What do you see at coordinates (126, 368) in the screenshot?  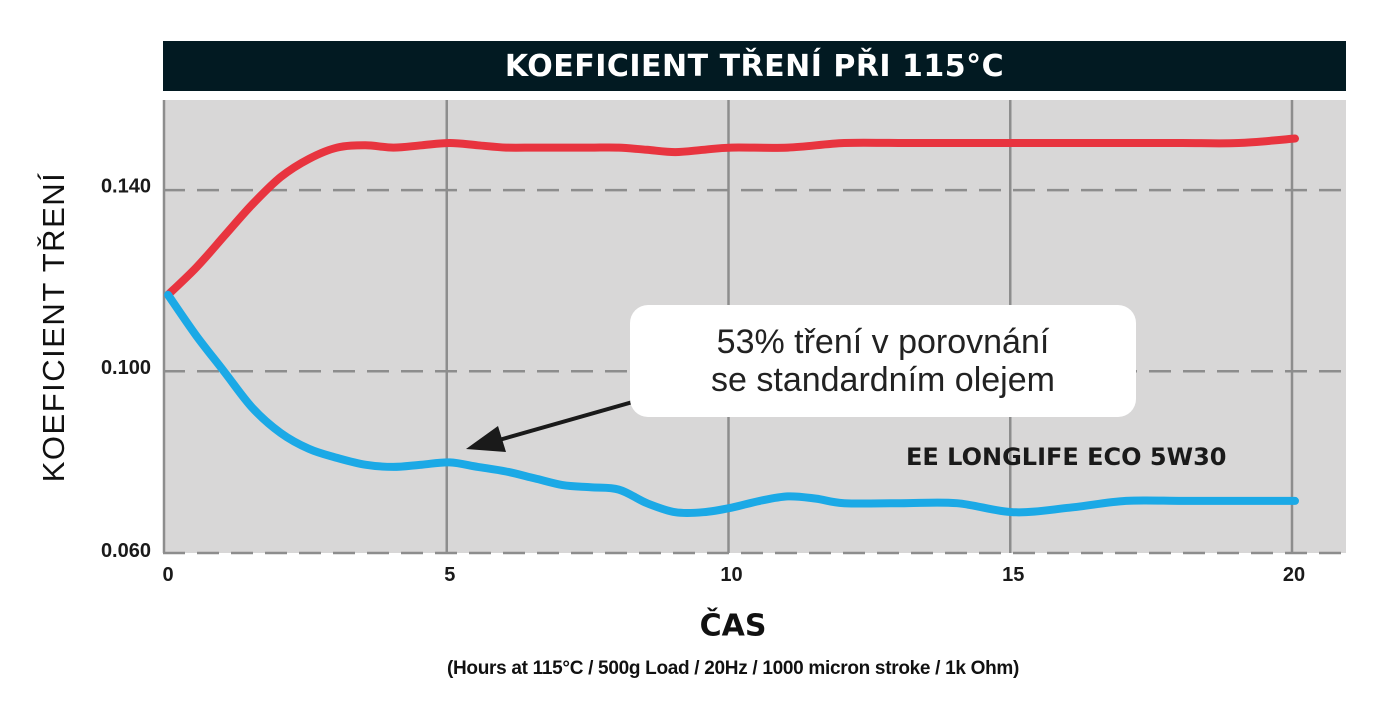 I see `y-tick-label: 0.100` at bounding box center [126, 368].